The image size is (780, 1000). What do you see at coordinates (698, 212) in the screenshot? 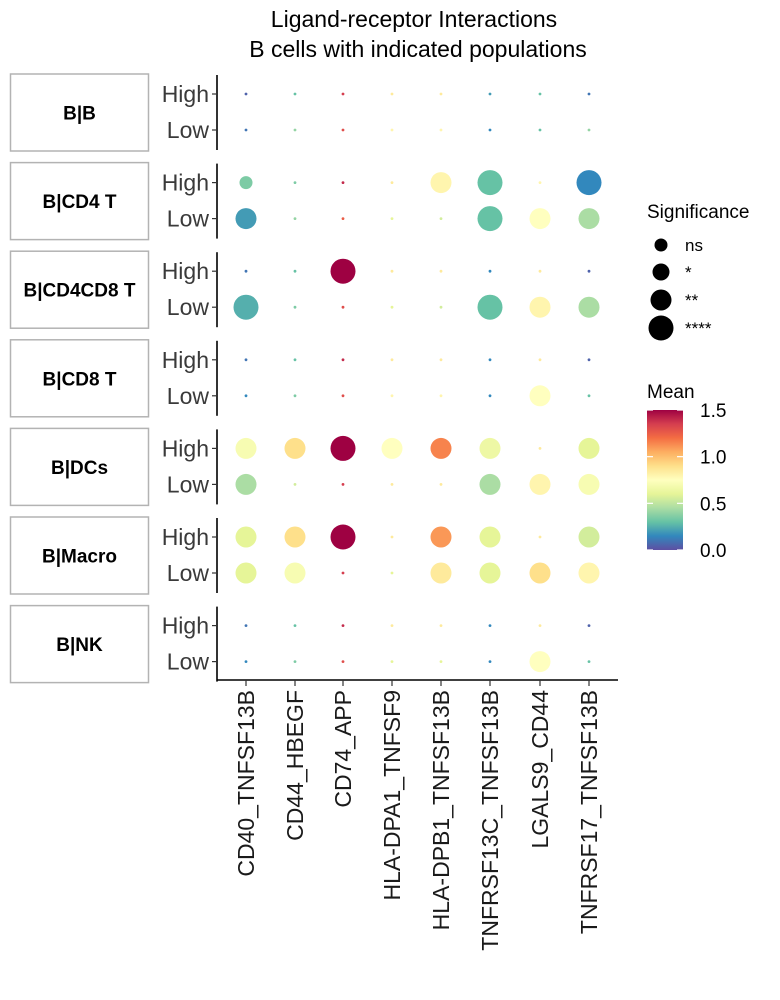
I see `significance-legend-title: Significance` at bounding box center [698, 212].